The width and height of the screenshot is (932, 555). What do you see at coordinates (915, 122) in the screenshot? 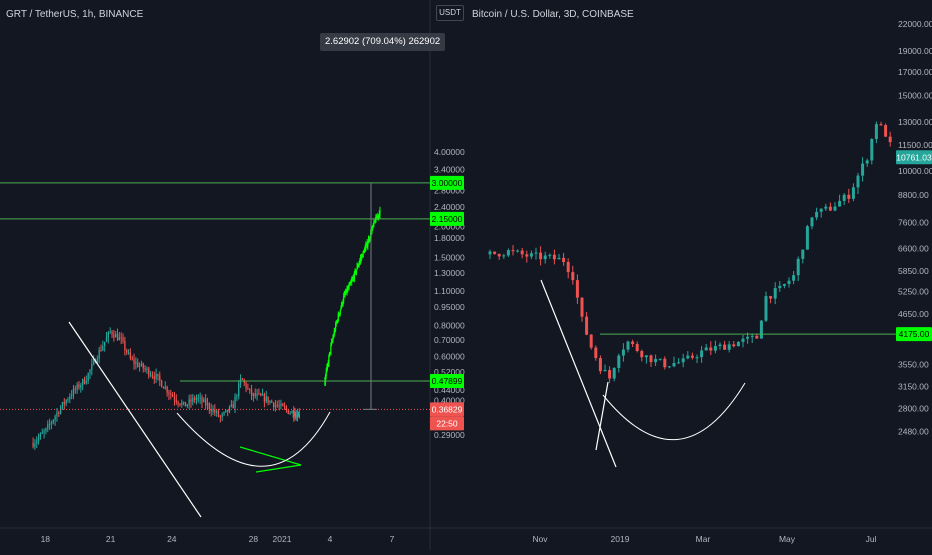
I see `btc-y-tick-label: 13000.00` at bounding box center [915, 122].